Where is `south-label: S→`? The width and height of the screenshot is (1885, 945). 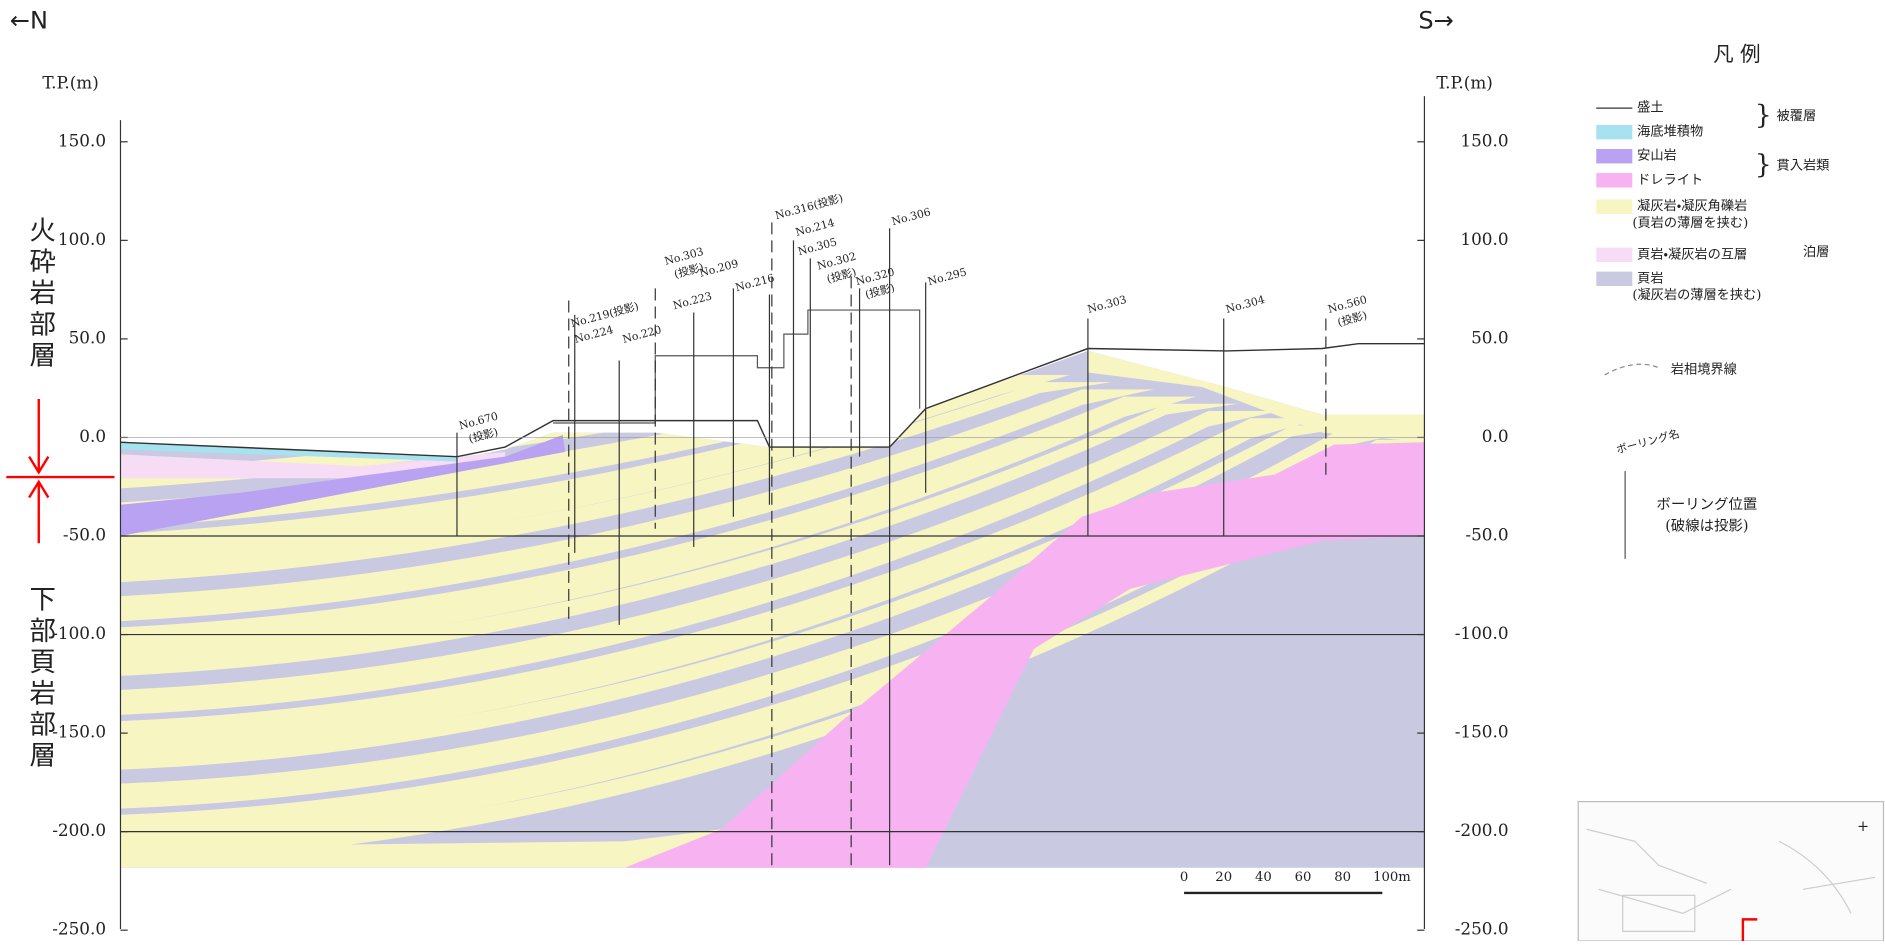 south-label: S→ is located at coordinates (1435, 21).